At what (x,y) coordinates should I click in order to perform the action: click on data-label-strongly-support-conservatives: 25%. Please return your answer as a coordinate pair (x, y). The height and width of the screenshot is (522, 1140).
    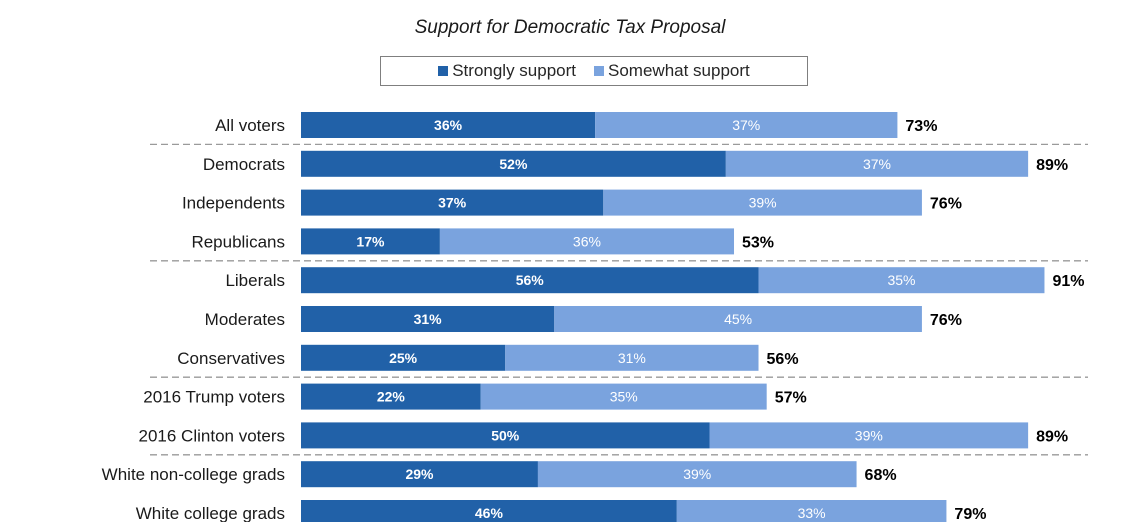
    Looking at the image, I should click on (403, 358).